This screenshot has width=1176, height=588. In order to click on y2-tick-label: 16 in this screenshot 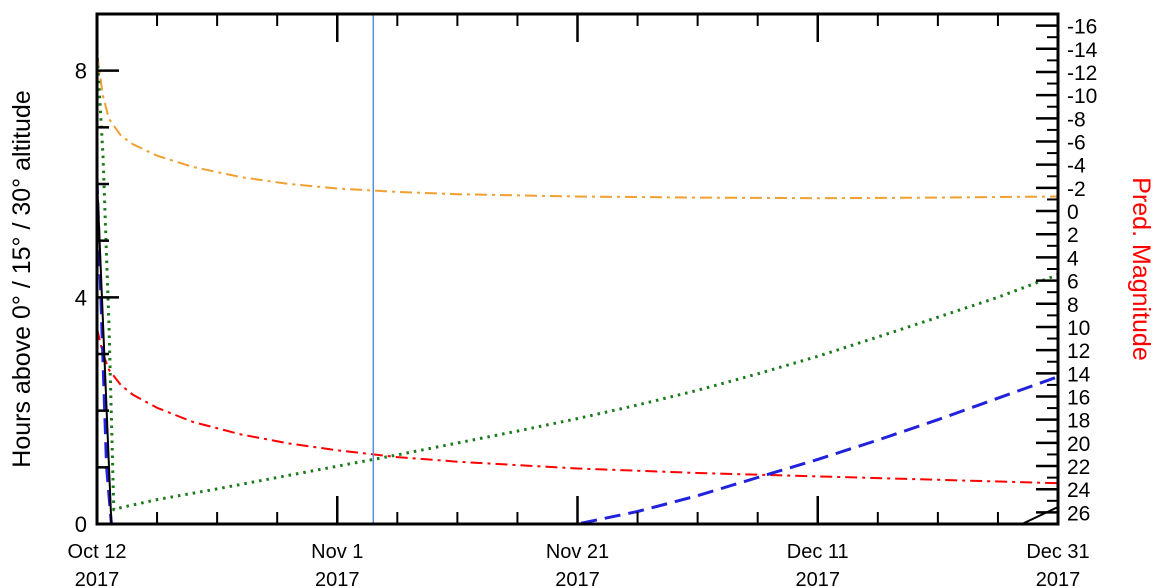, I will do `click(1078, 398)`.